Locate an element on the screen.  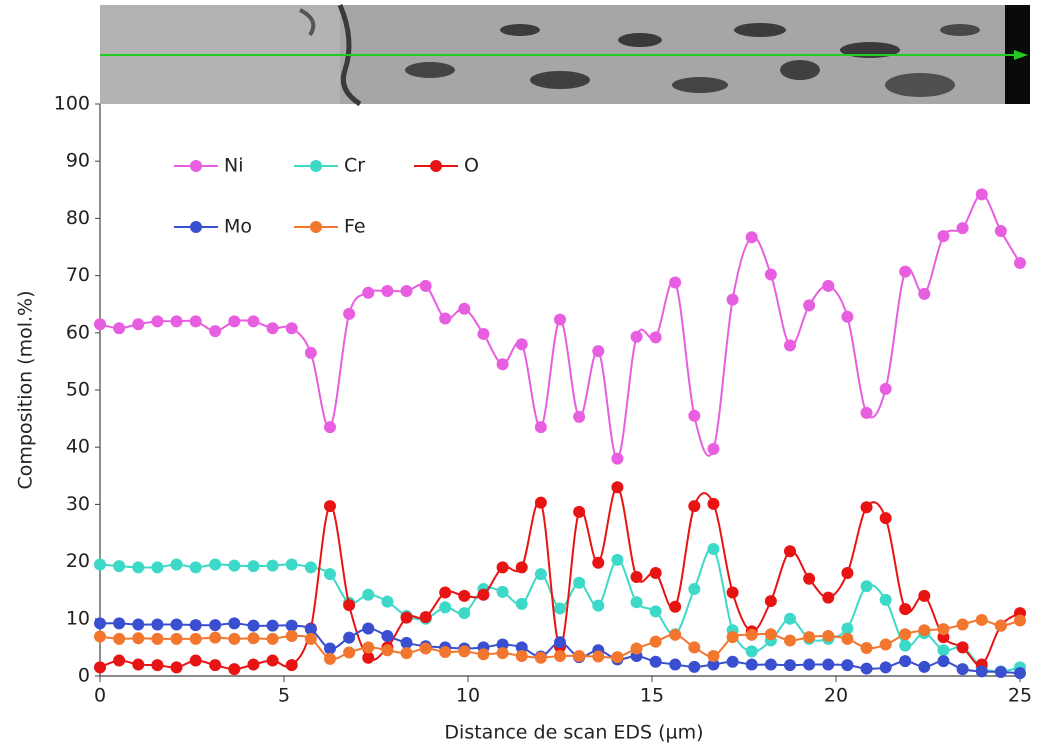
y-tick-label: 100 is located at coordinates (72, 104).